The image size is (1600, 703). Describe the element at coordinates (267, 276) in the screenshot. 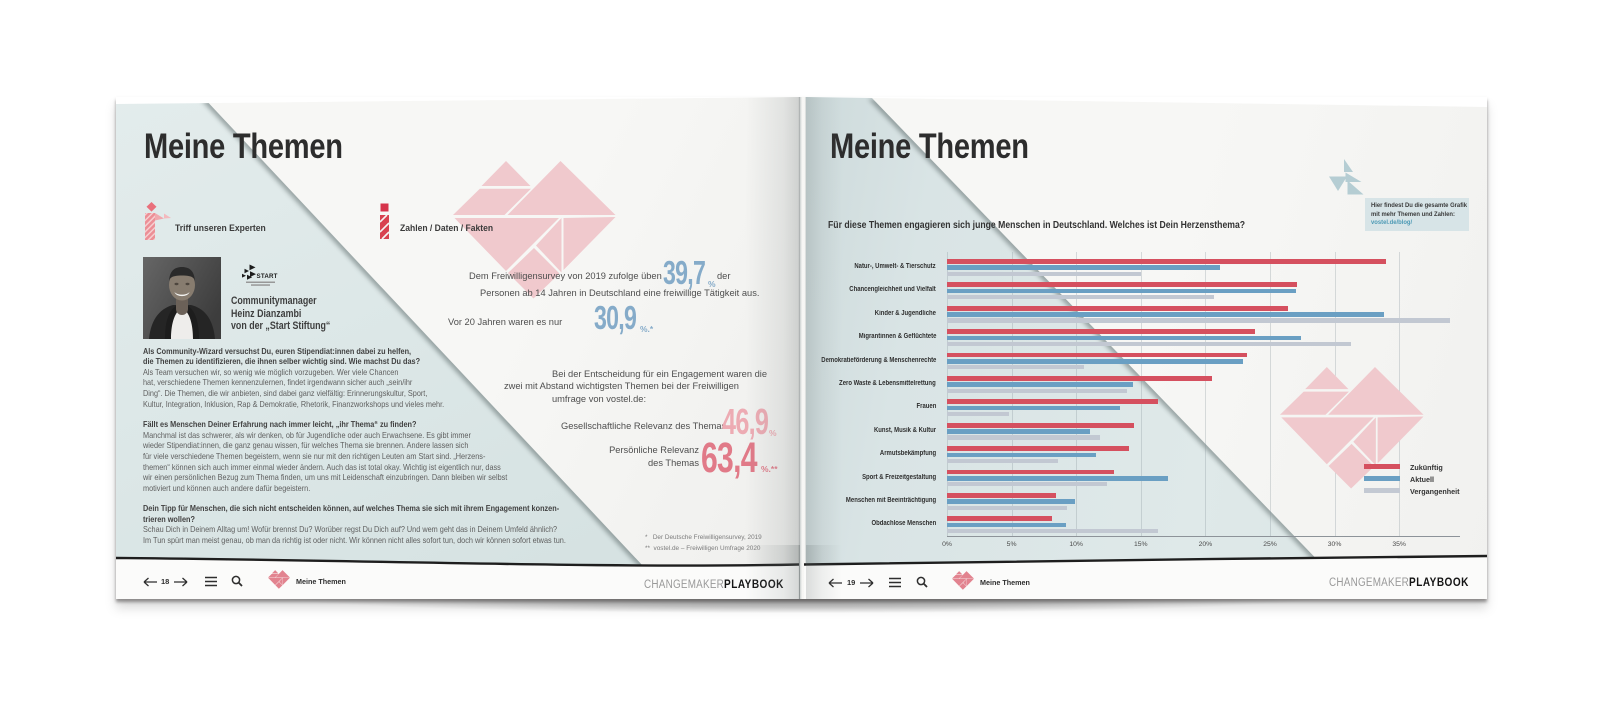

I see `svg-text: START` at that location.